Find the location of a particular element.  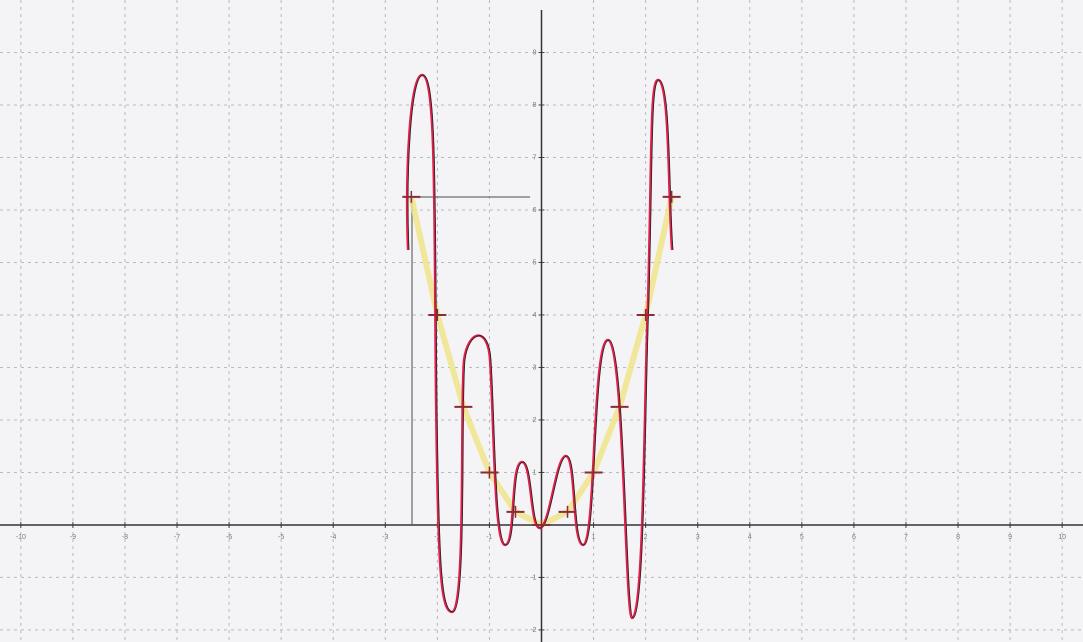

y-tick-label: 2 is located at coordinates (535, 420).